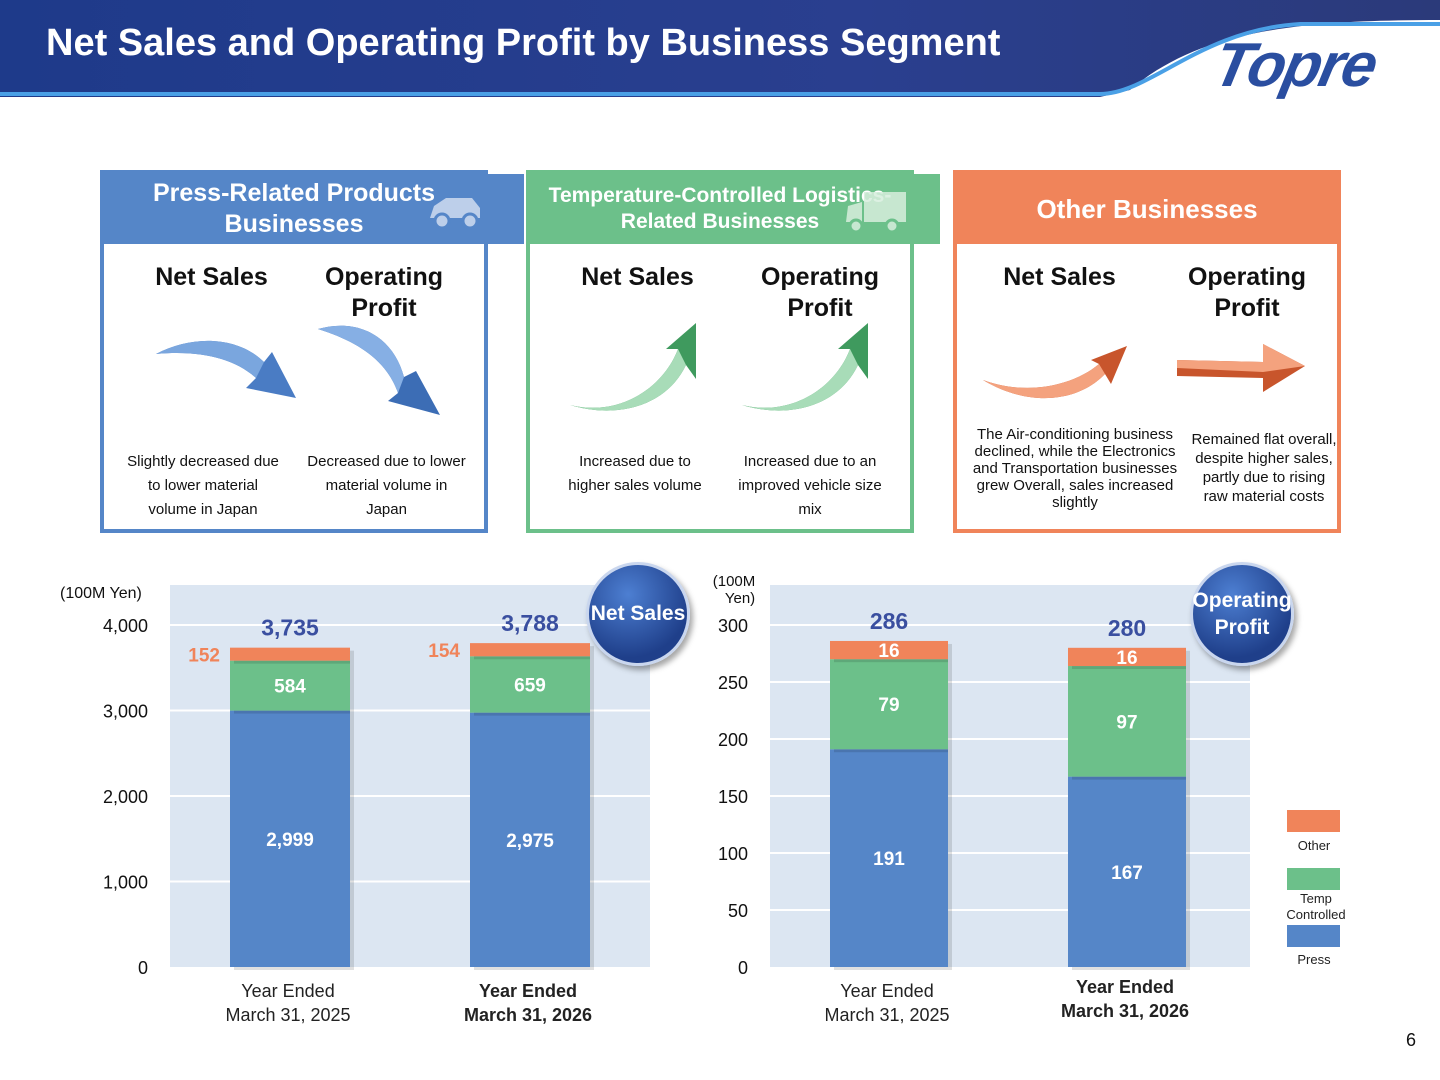  I want to click on legend-swatch-press, so click(1313, 936).